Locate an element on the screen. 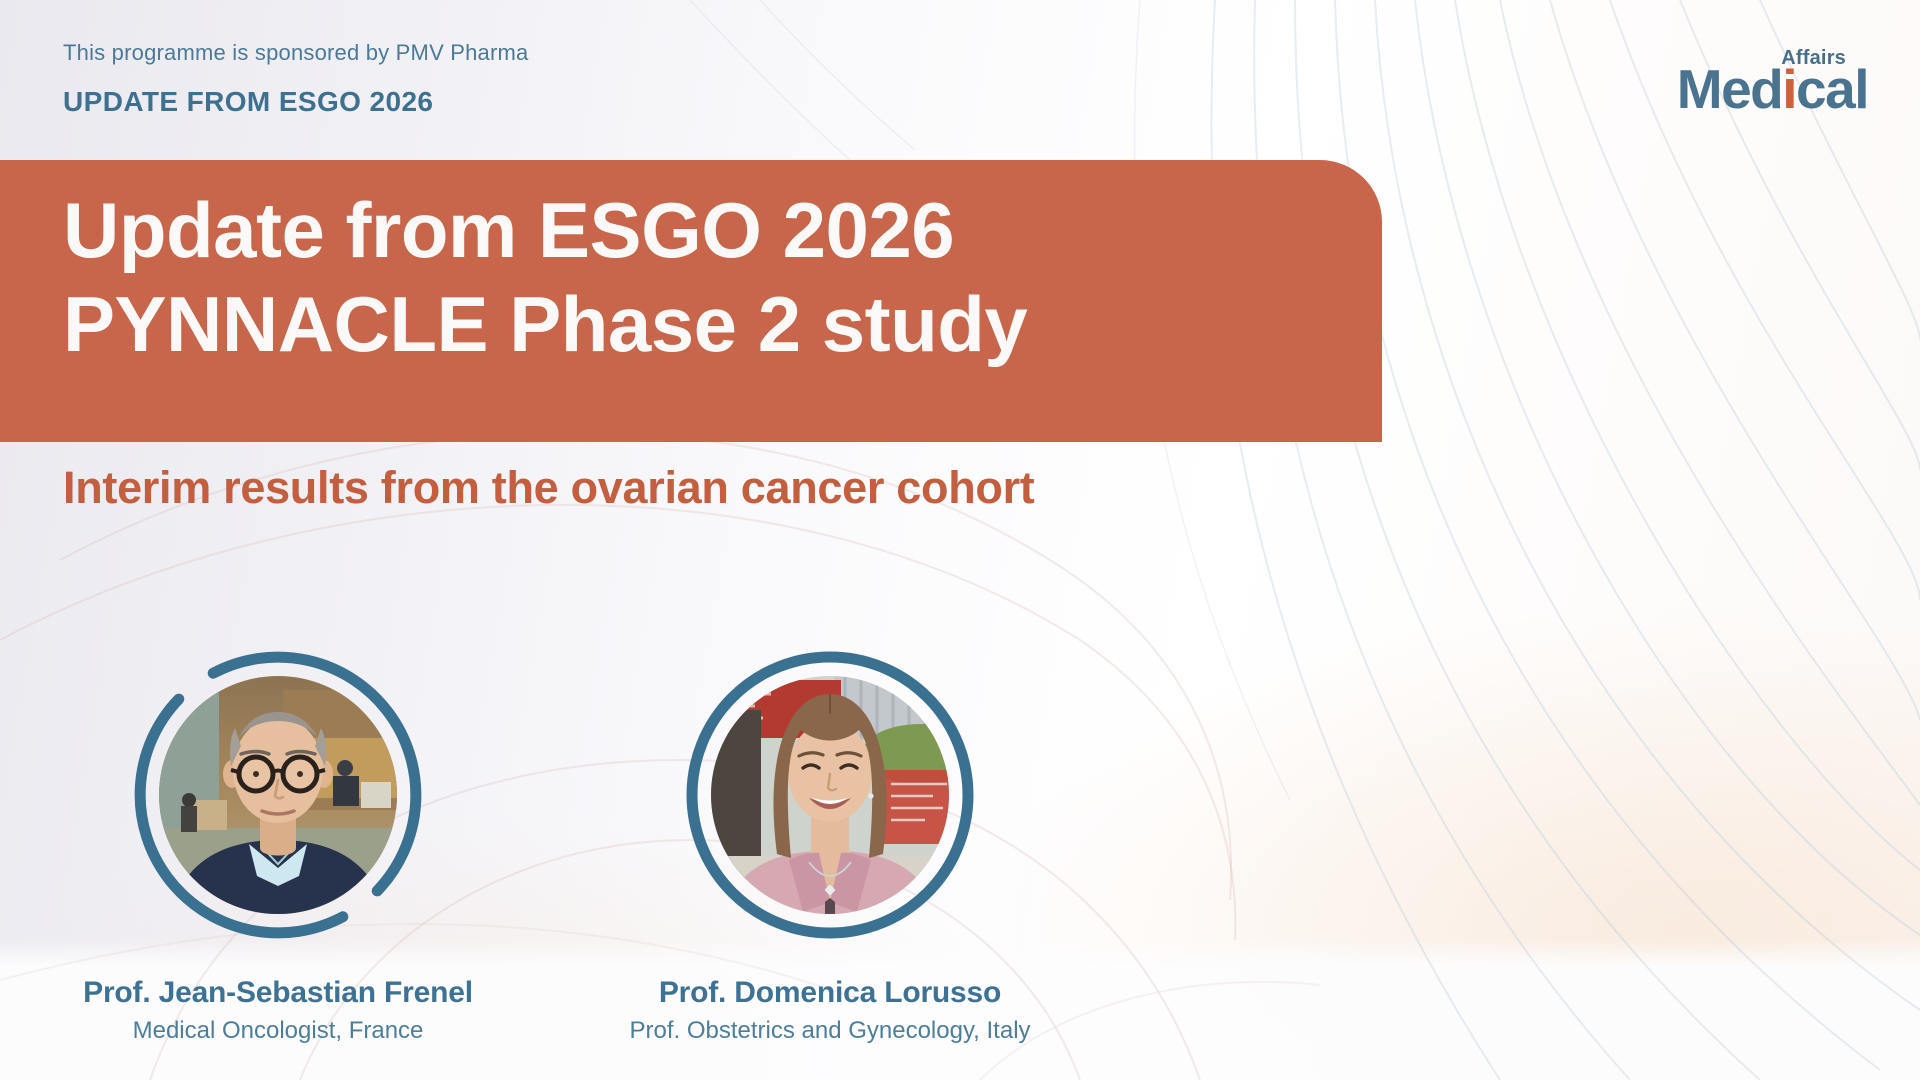  speaker-name: Prof. Jean-Sebastian Frenel is located at coordinates (278, 992).